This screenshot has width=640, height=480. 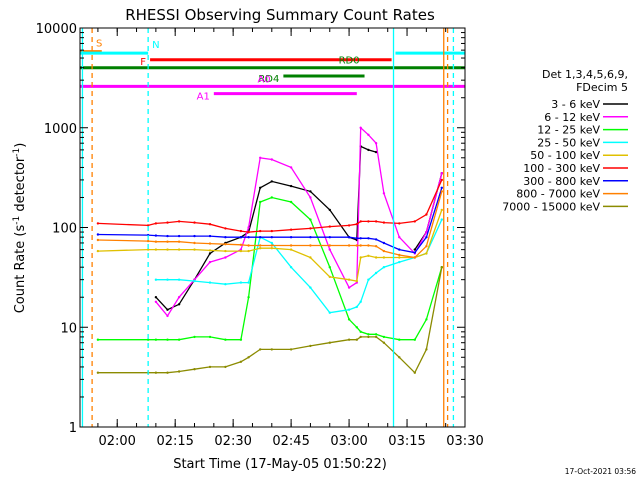 I want to click on state-bar-label-7: A1, so click(x=203, y=97).